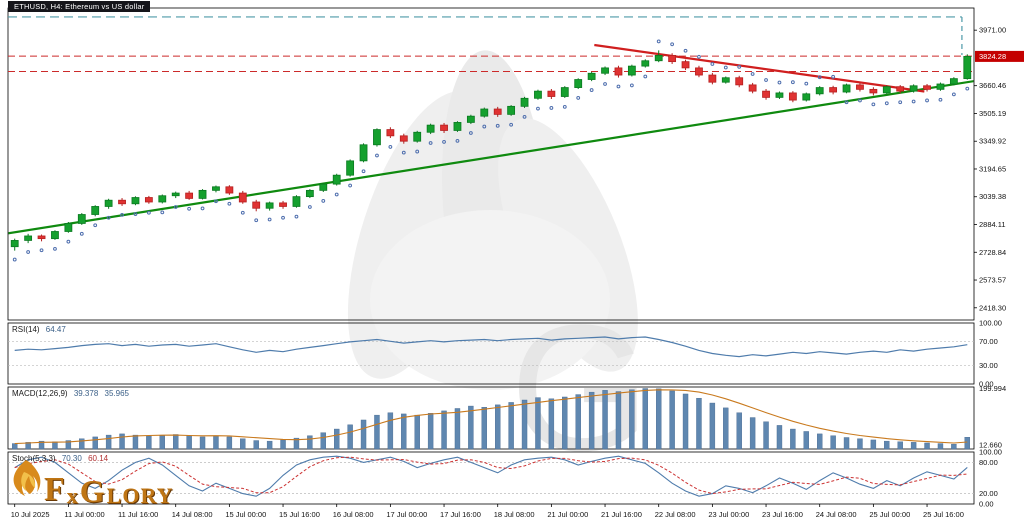 This screenshot has height=524, width=1024. I want to click on macd-name: MACD(12,26,9), so click(40, 393).